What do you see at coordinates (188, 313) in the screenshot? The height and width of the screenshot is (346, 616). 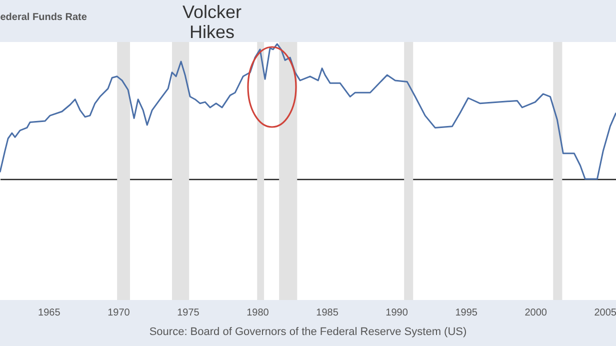 I see `x-tick-label: 1975` at bounding box center [188, 313].